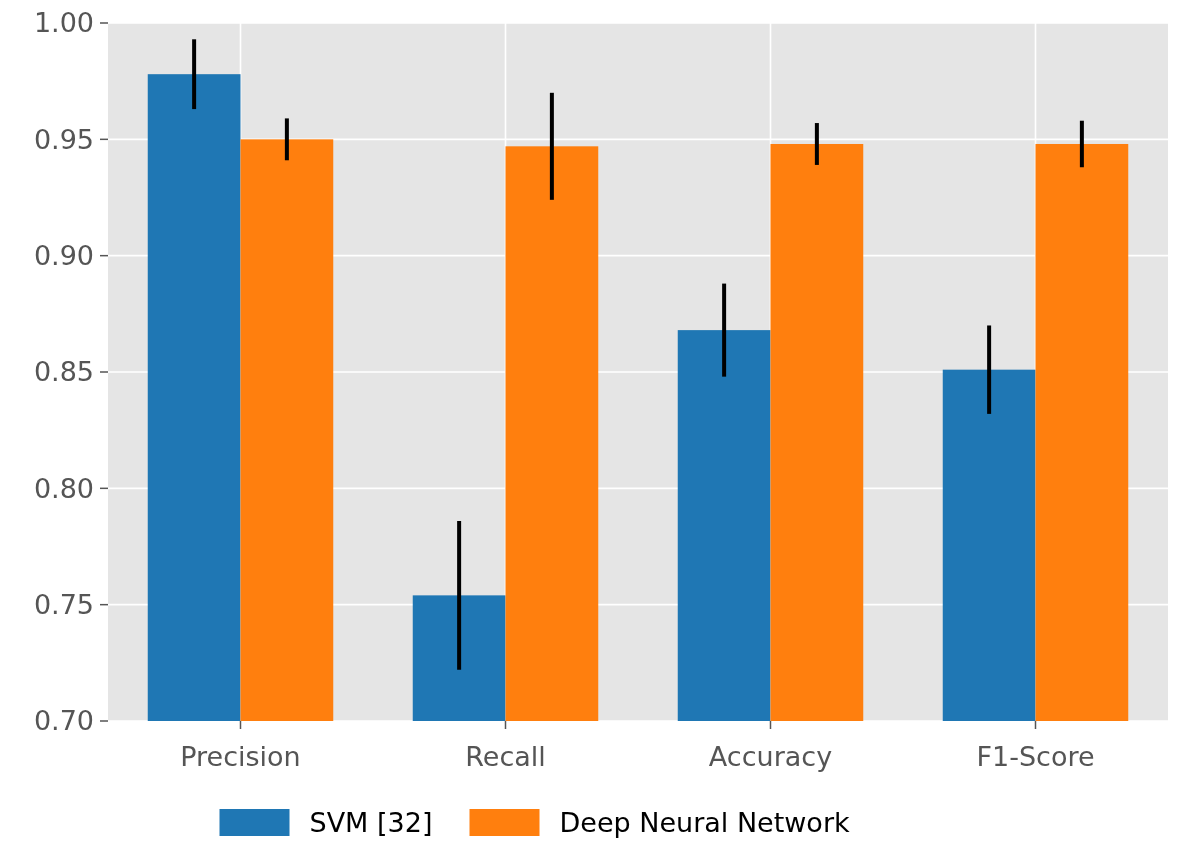 Image resolution: width=1184 pixels, height=861 pixels. What do you see at coordinates (63, 488) in the screenshot?
I see `y-tick-label: 0.80` at bounding box center [63, 488].